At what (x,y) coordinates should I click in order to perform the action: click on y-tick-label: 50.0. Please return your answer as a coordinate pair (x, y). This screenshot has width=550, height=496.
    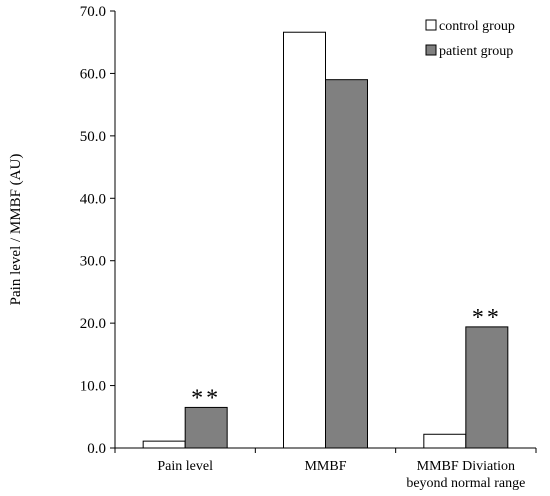
    Looking at the image, I should click on (93, 137).